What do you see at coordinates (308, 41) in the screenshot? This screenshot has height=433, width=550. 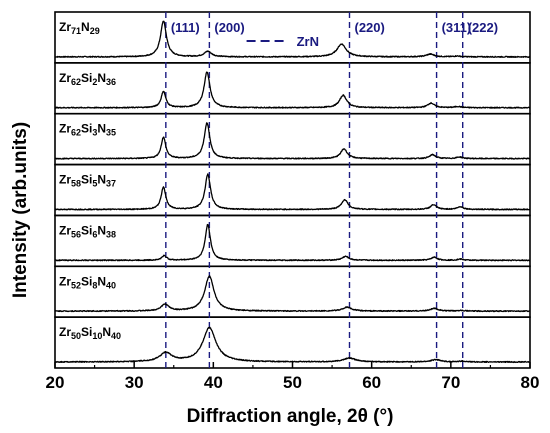 I see `legend-label: ZrN` at bounding box center [308, 41].